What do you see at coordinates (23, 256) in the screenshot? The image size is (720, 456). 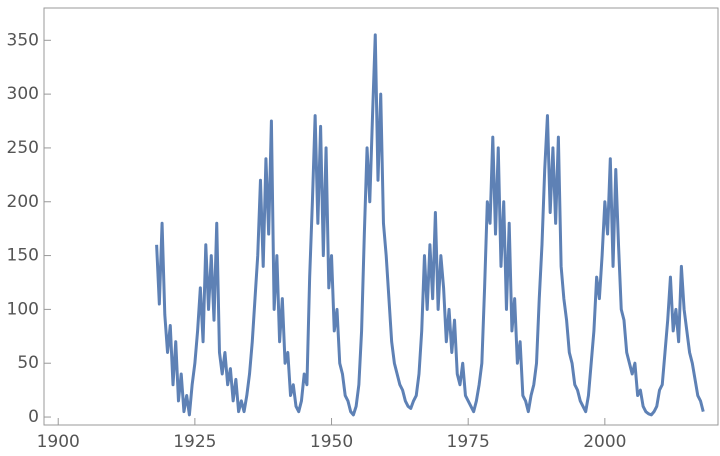 I see `y-tick-label: 150` at bounding box center [23, 256].